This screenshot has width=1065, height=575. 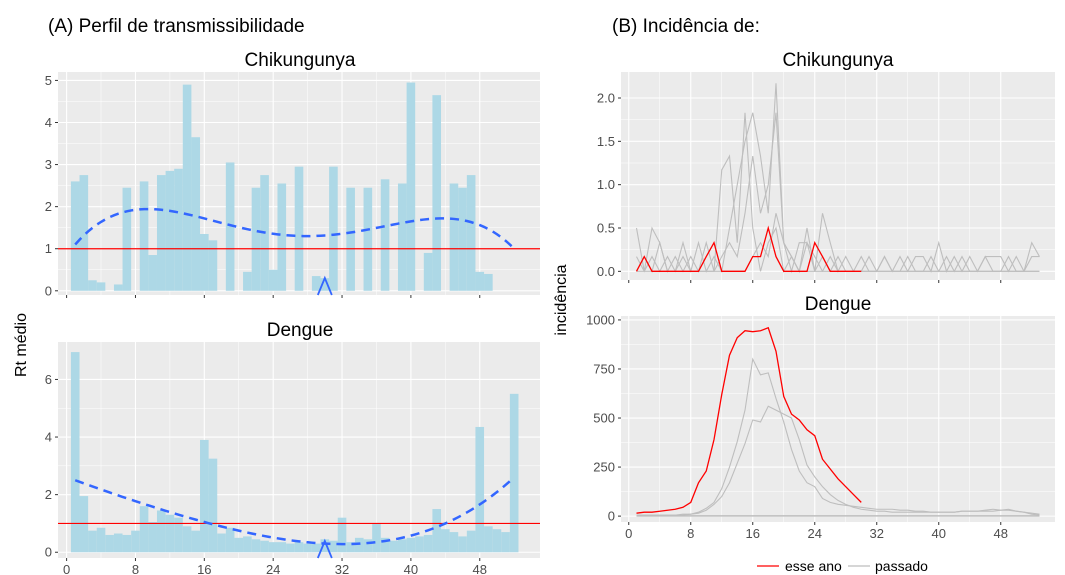 I want to click on rt-chik-ytick-label: 3, so click(x=48, y=164).